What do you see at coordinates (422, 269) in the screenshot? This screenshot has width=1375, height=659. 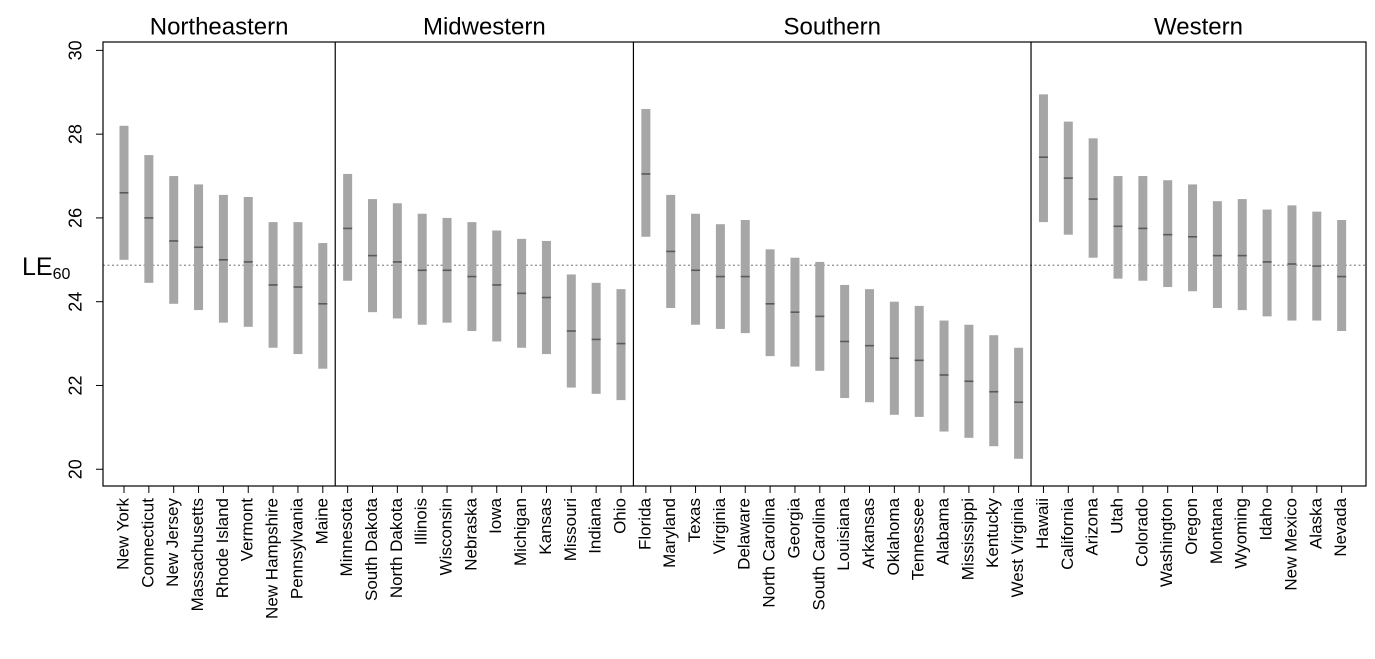 I see `interval-bar-illinois` at bounding box center [422, 269].